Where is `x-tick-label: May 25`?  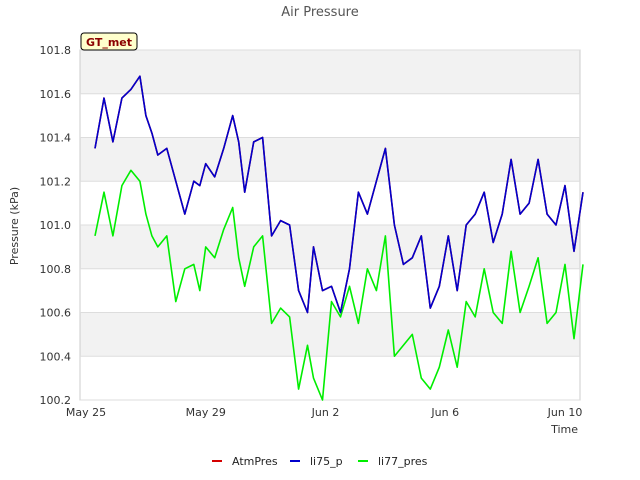 x-tick-label: May 25 is located at coordinates (86, 412).